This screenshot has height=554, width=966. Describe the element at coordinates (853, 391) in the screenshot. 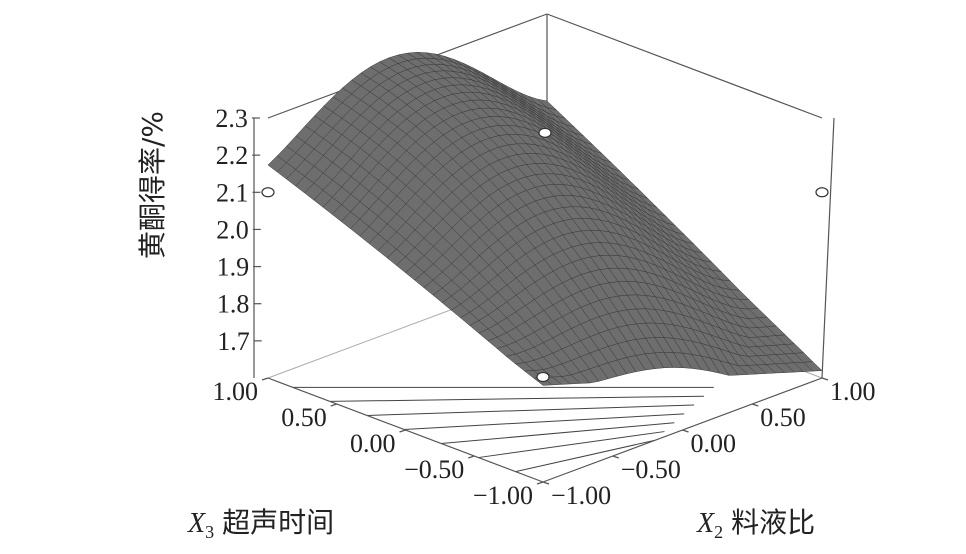

I see `x2-tick-label: 1.00` at that location.